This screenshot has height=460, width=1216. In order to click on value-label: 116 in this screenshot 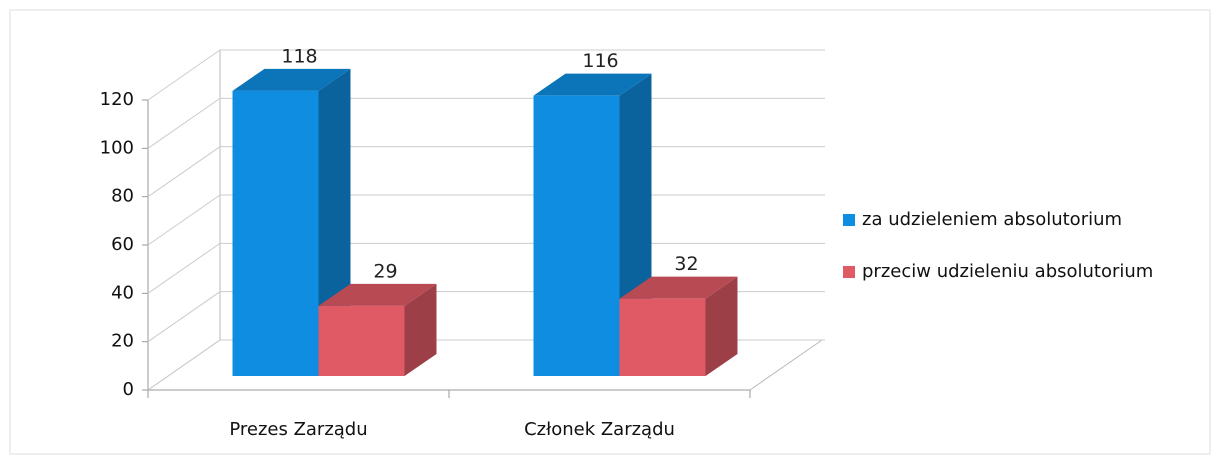, I will do `click(600, 61)`.